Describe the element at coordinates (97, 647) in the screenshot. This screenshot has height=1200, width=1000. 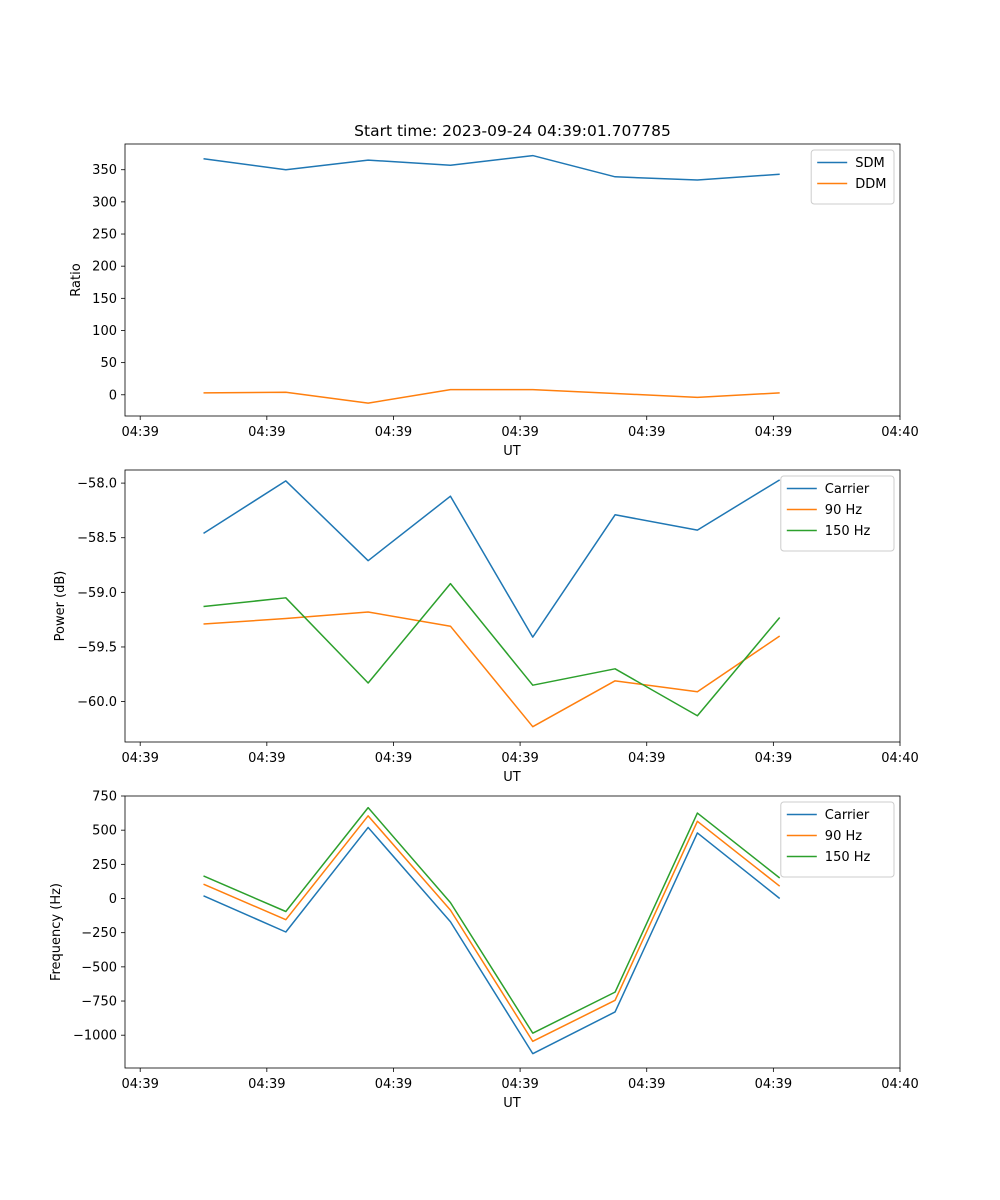
I see `y-tick-label: −59.5` at that location.